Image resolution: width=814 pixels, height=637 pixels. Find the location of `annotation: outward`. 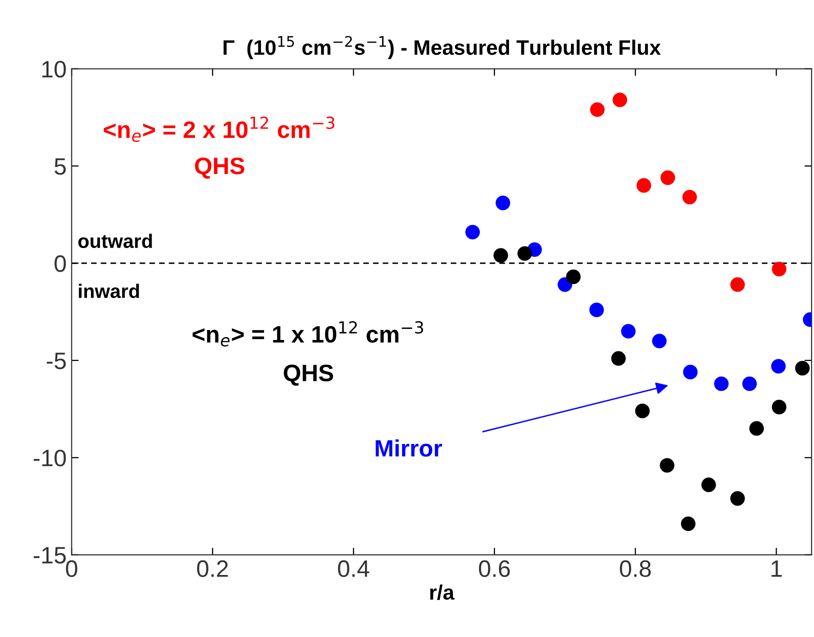

annotation: outward is located at coordinates (115, 241).